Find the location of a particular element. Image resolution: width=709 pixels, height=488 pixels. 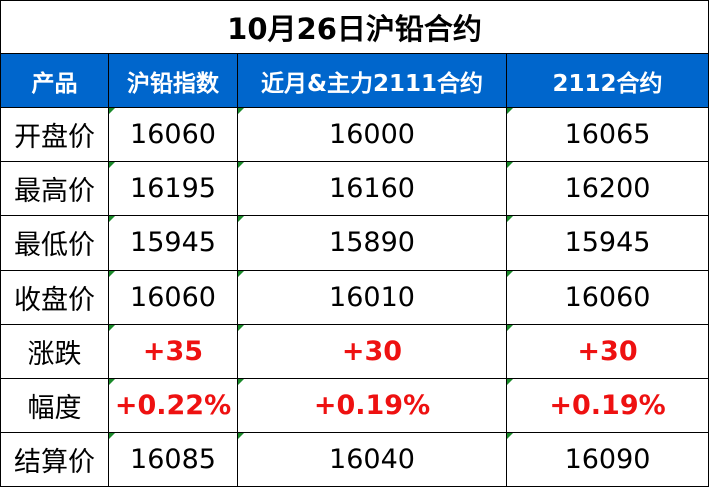

header-product: 产品 is located at coordinates (54, 81).